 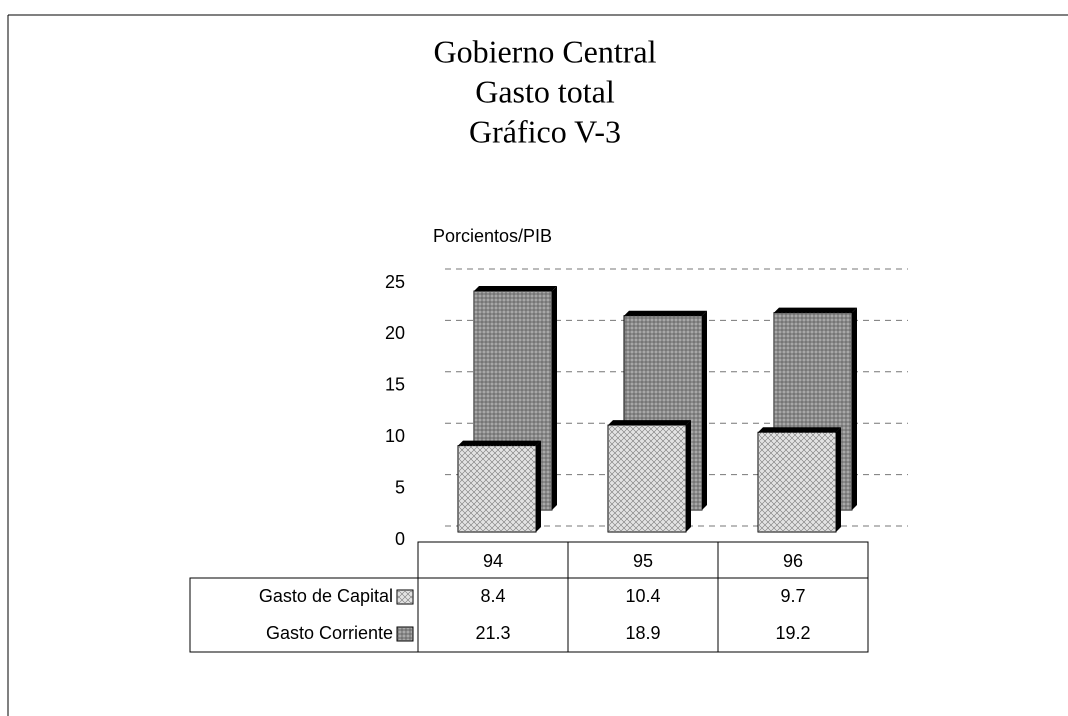 I want to click on y-tick-label: 10, so click(x=395, y=436).